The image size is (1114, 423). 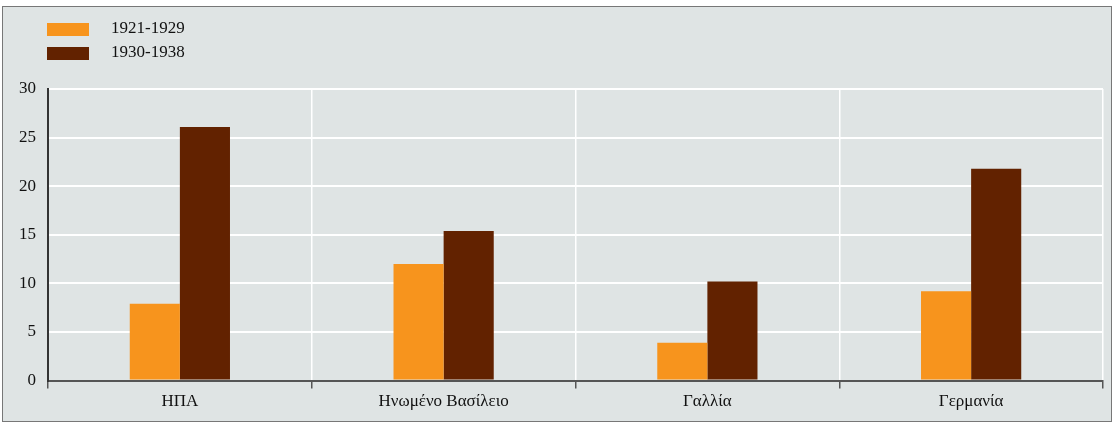 I want to click on x-tick-label: ΗΠΑ, so click(x=180, y=401).